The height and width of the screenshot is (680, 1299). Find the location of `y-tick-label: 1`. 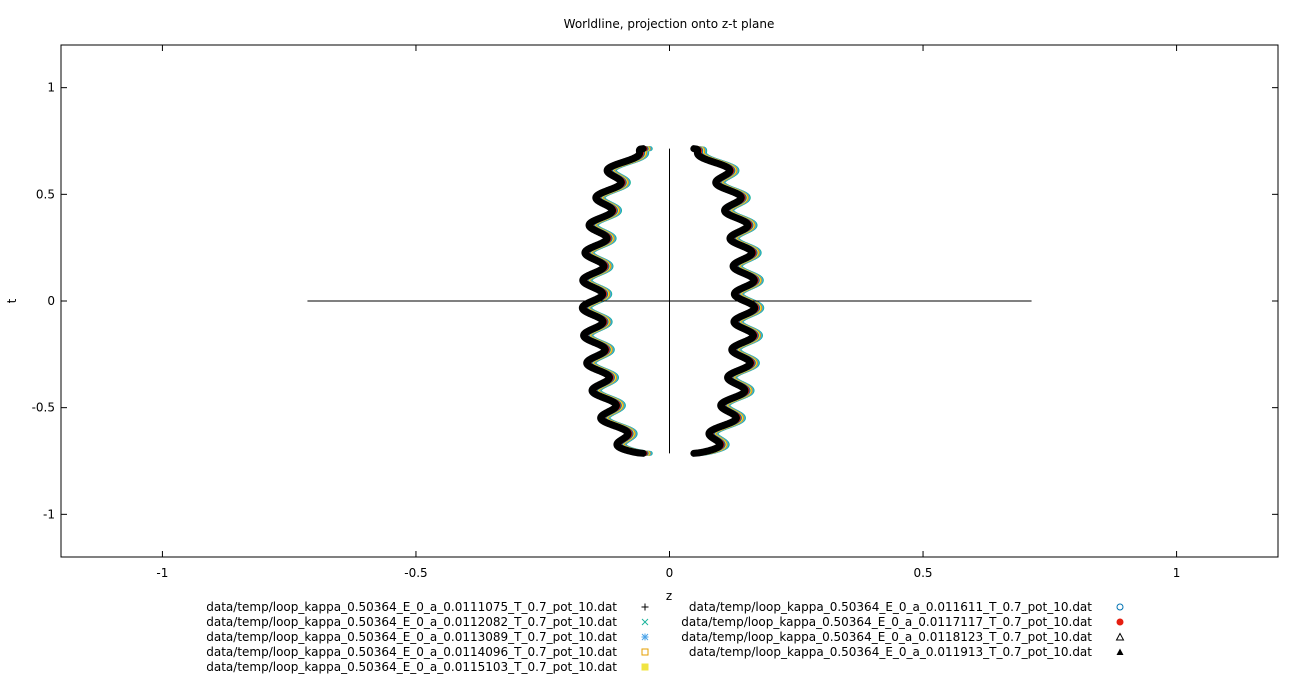

y-tick-label: 1 is located at coordinates (51, 88).